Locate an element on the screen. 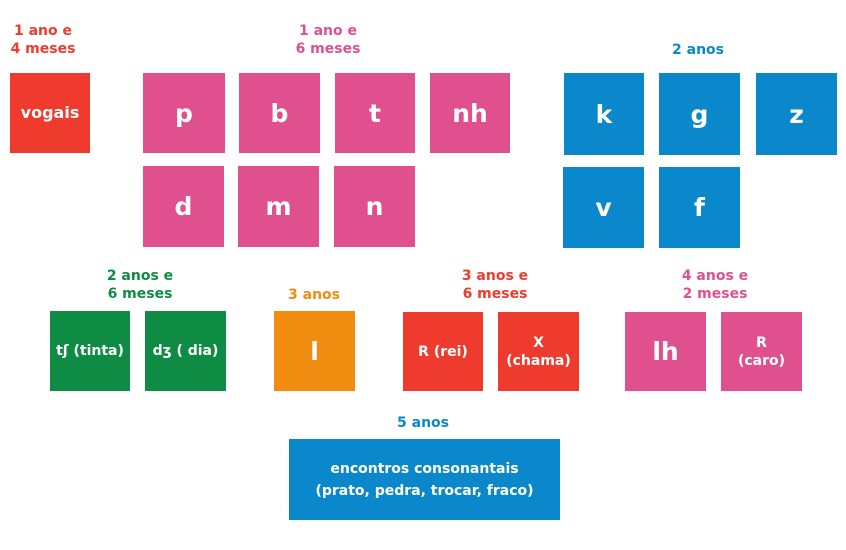 The height and width of the screenshot is (550, 846). sound-box-nh: nh is located at coordinates (470, 113).